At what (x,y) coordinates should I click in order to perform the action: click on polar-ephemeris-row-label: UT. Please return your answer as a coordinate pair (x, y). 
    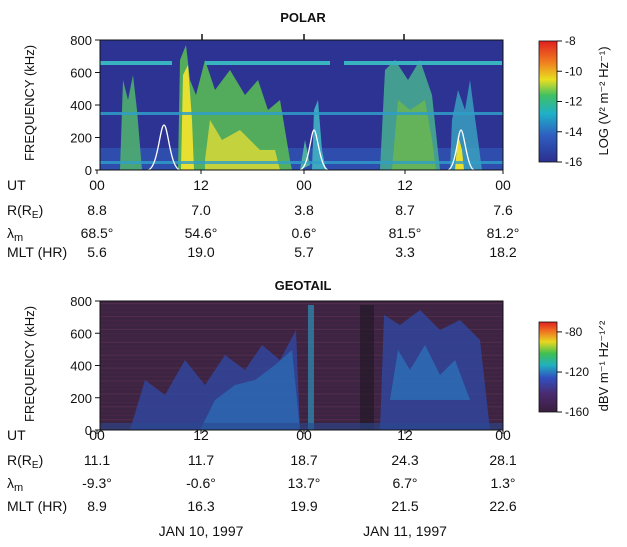
    Looking at the image, I should click on (16, 185).